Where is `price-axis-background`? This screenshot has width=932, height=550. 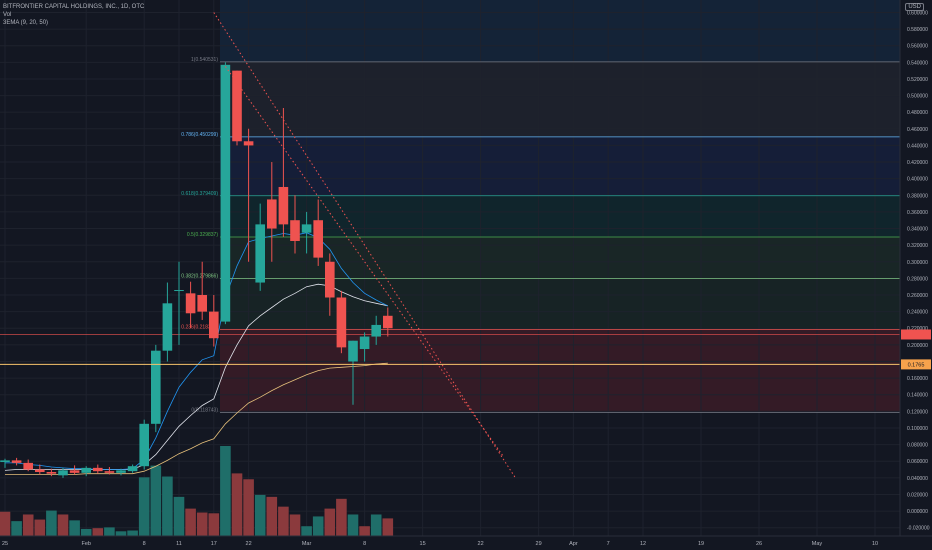
price-axis-background is located at coordinates (916, 275).